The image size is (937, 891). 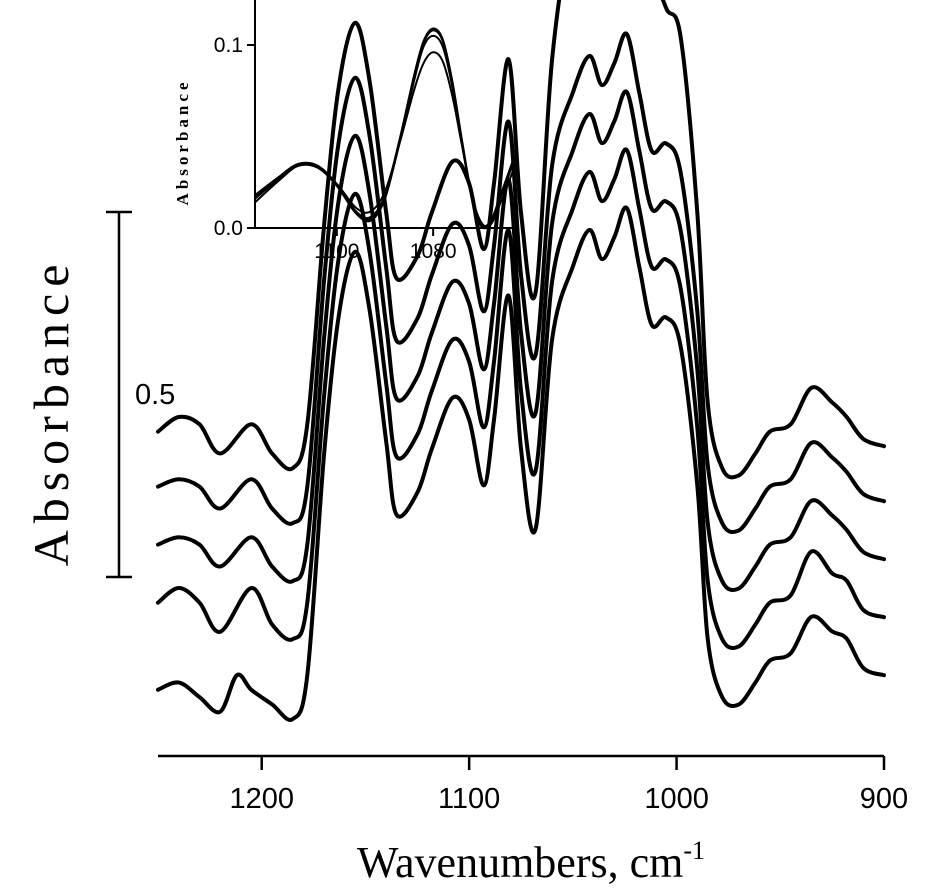 What do you see at coordinates (336, 251) in the screenshot?
I see `inset-x-tick-label-1100: 1100` at bounding box center [336, 251].